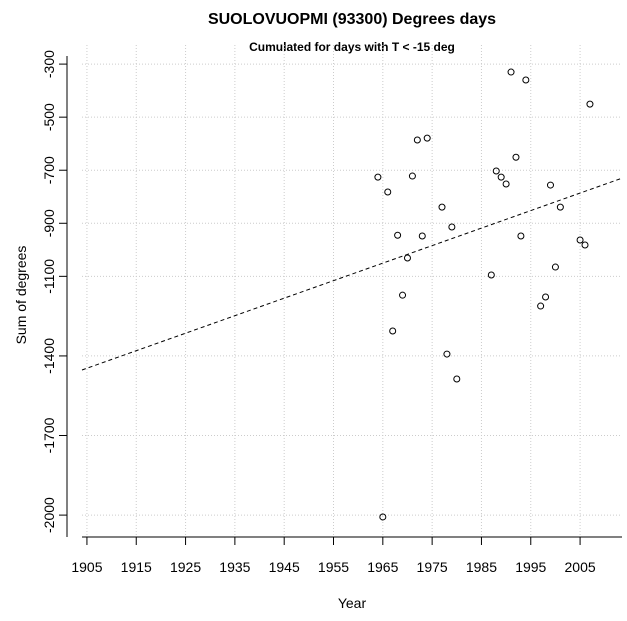 This screenshot has height=621, width=627. Describe the element at coordinates (352, 603) in the screenshot. I see `x-axis-label: Year` at that location.